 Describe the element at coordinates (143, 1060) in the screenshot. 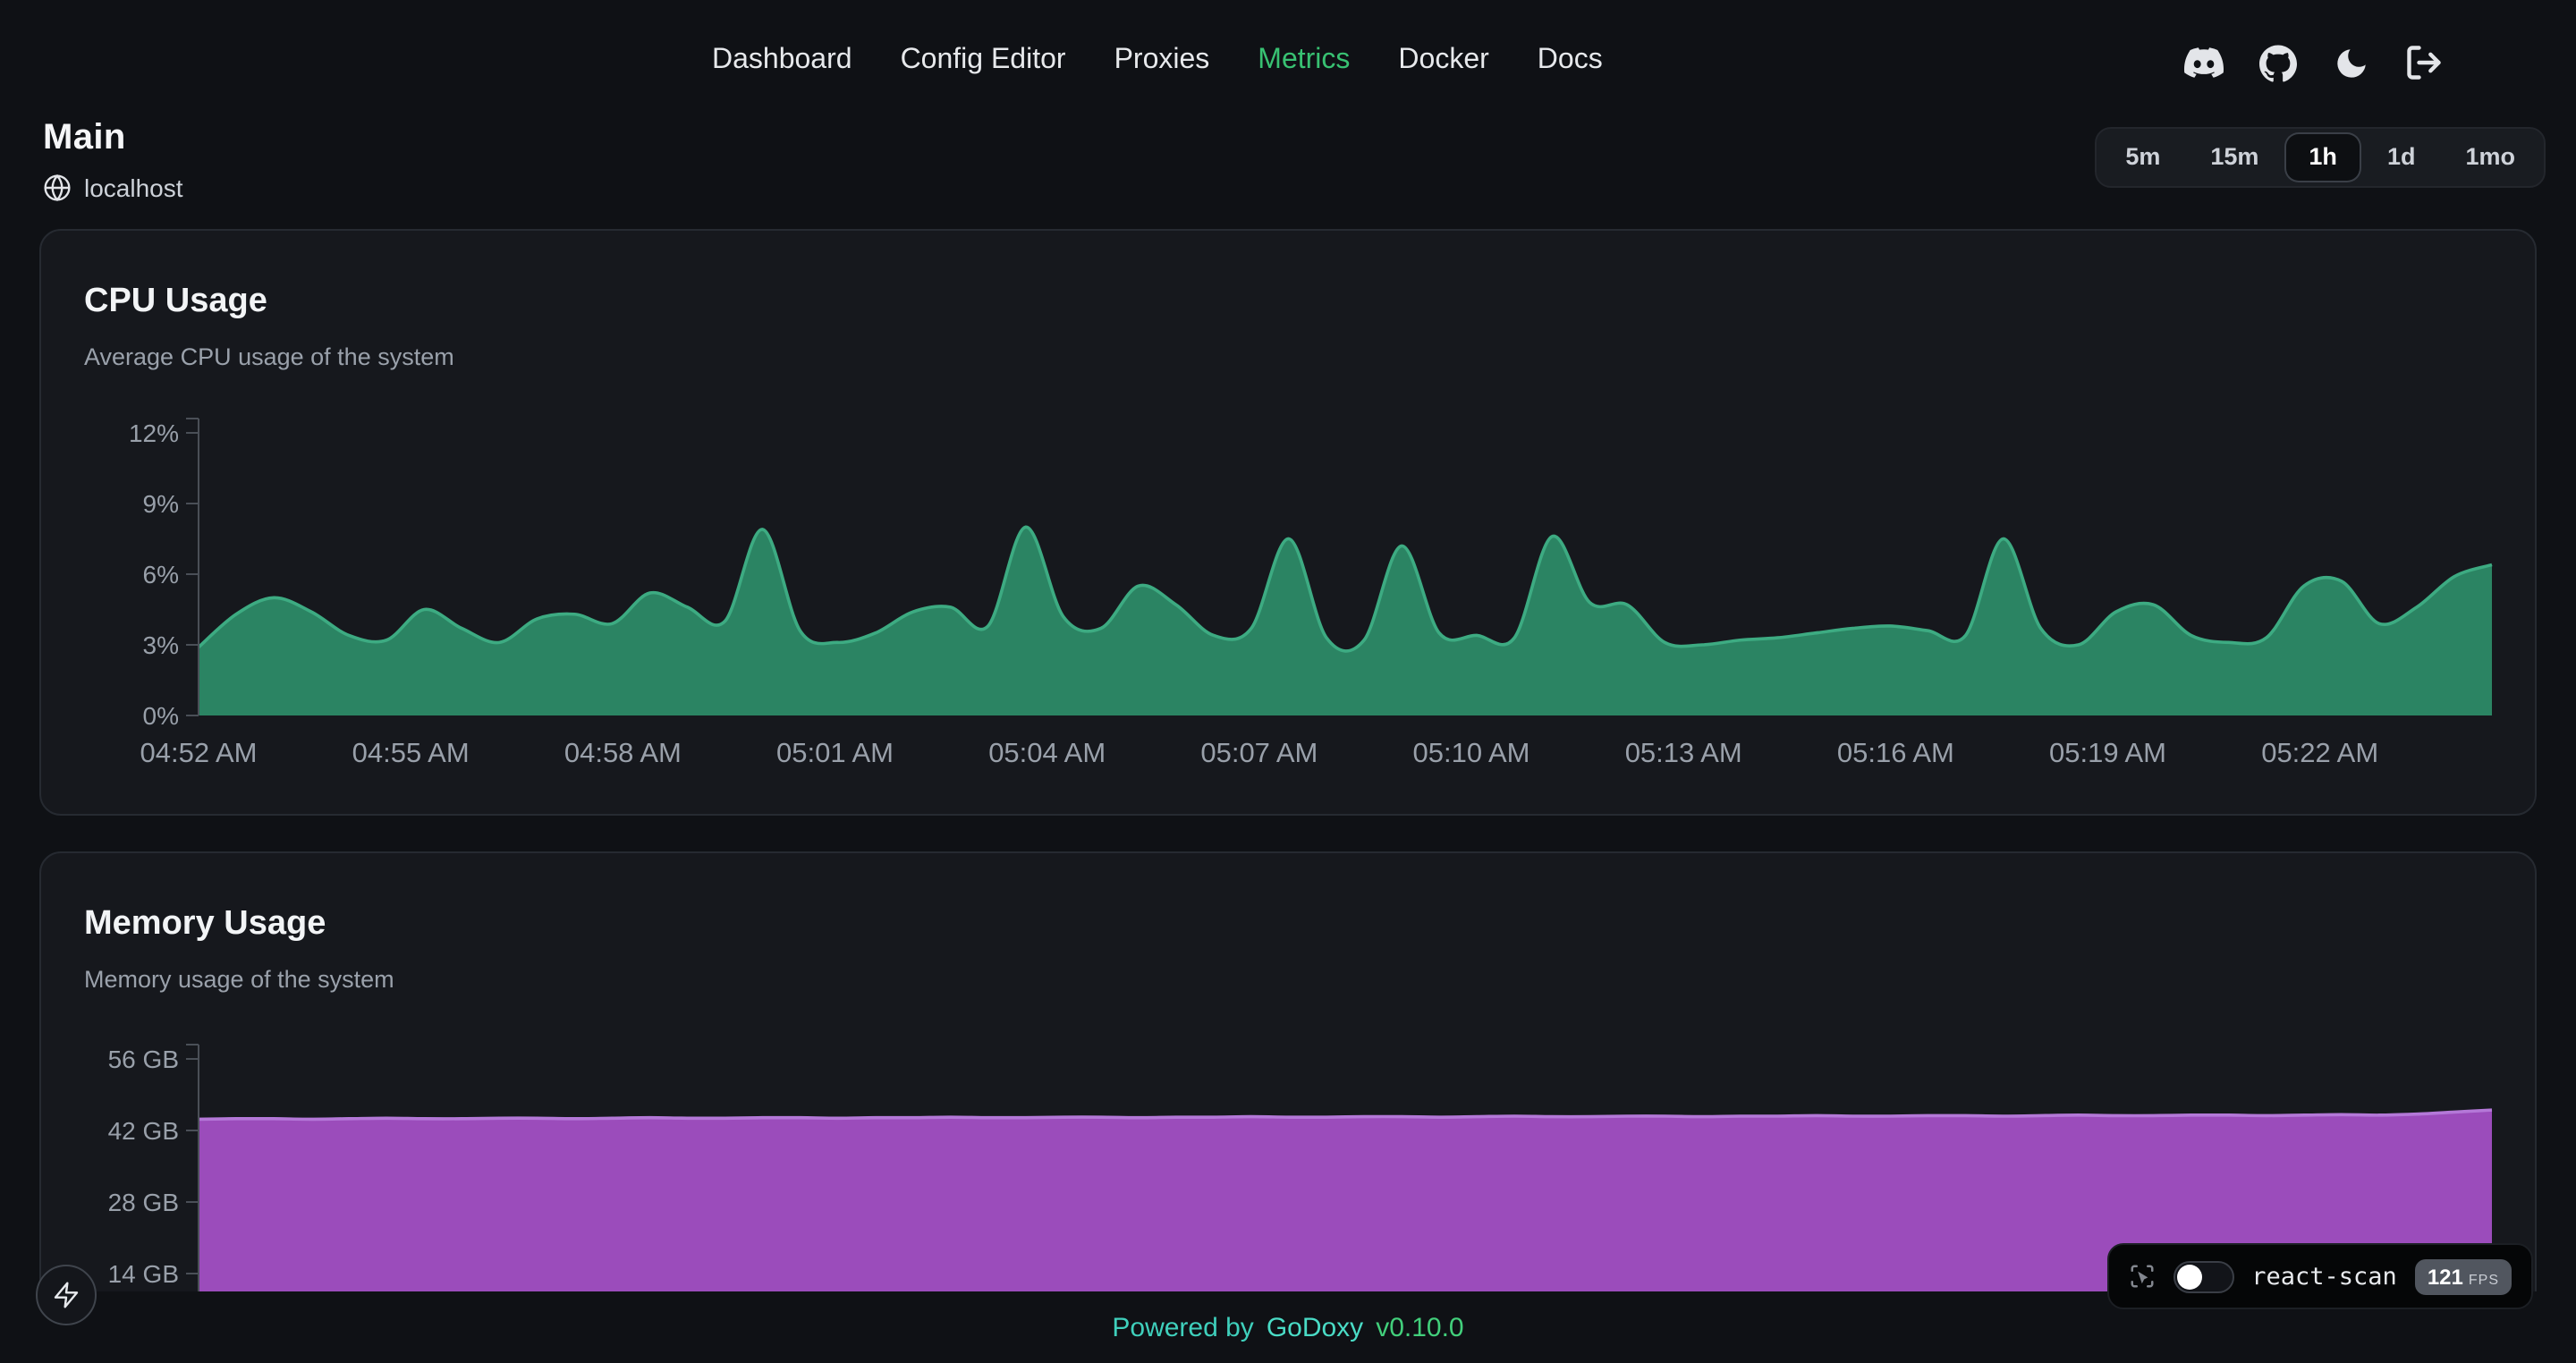

I see `svg-text: 56 GB` at that location.